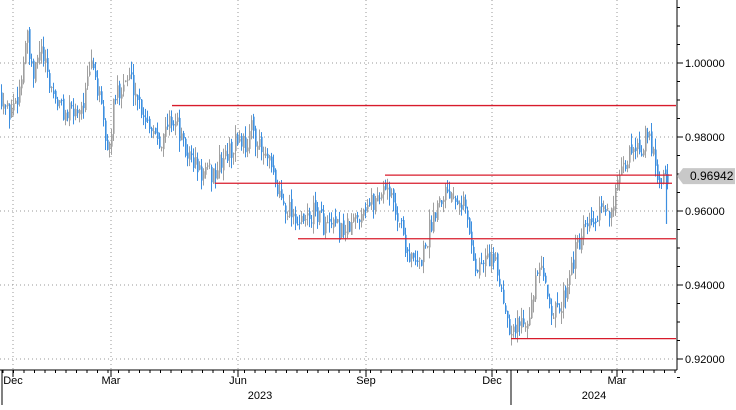  I want to click on last-value-label: 0.96942, so click(712, 176).